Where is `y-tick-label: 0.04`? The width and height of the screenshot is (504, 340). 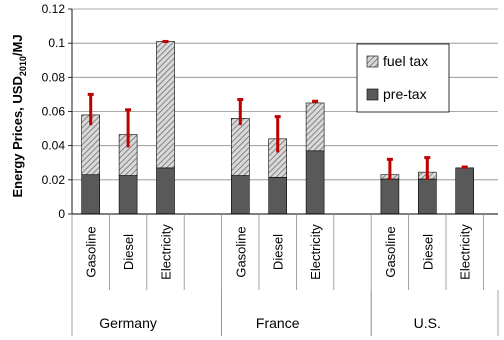 y-tick-label: 0.04 is located at coordinates (54, 146).